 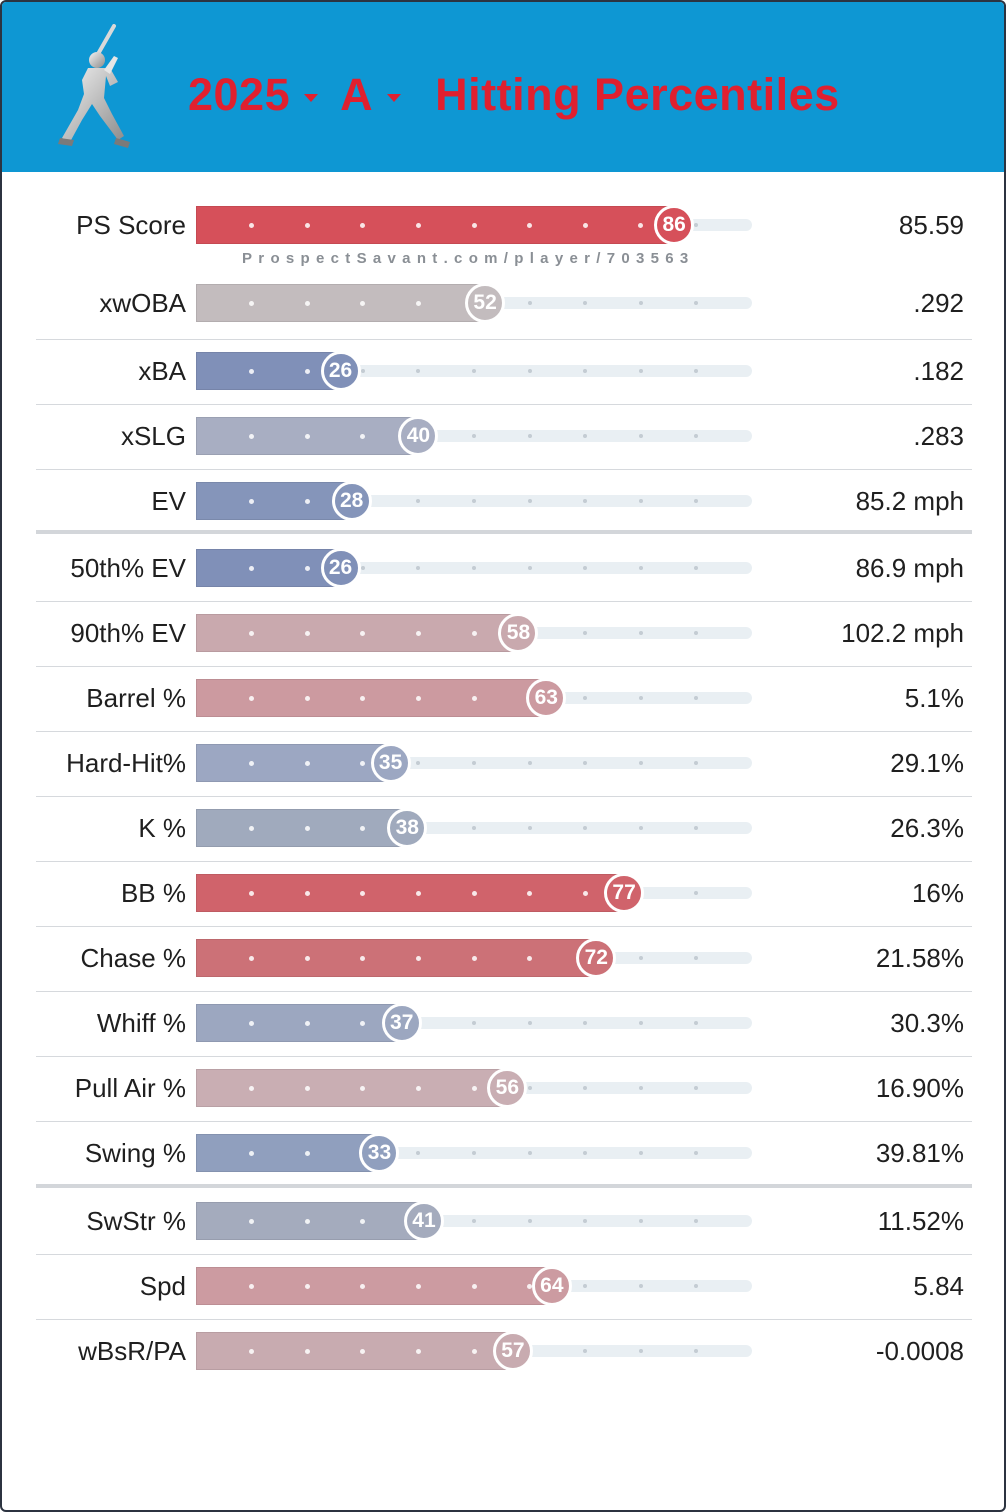 I want to click on metric-label: EV, so click(x=168, y=501).